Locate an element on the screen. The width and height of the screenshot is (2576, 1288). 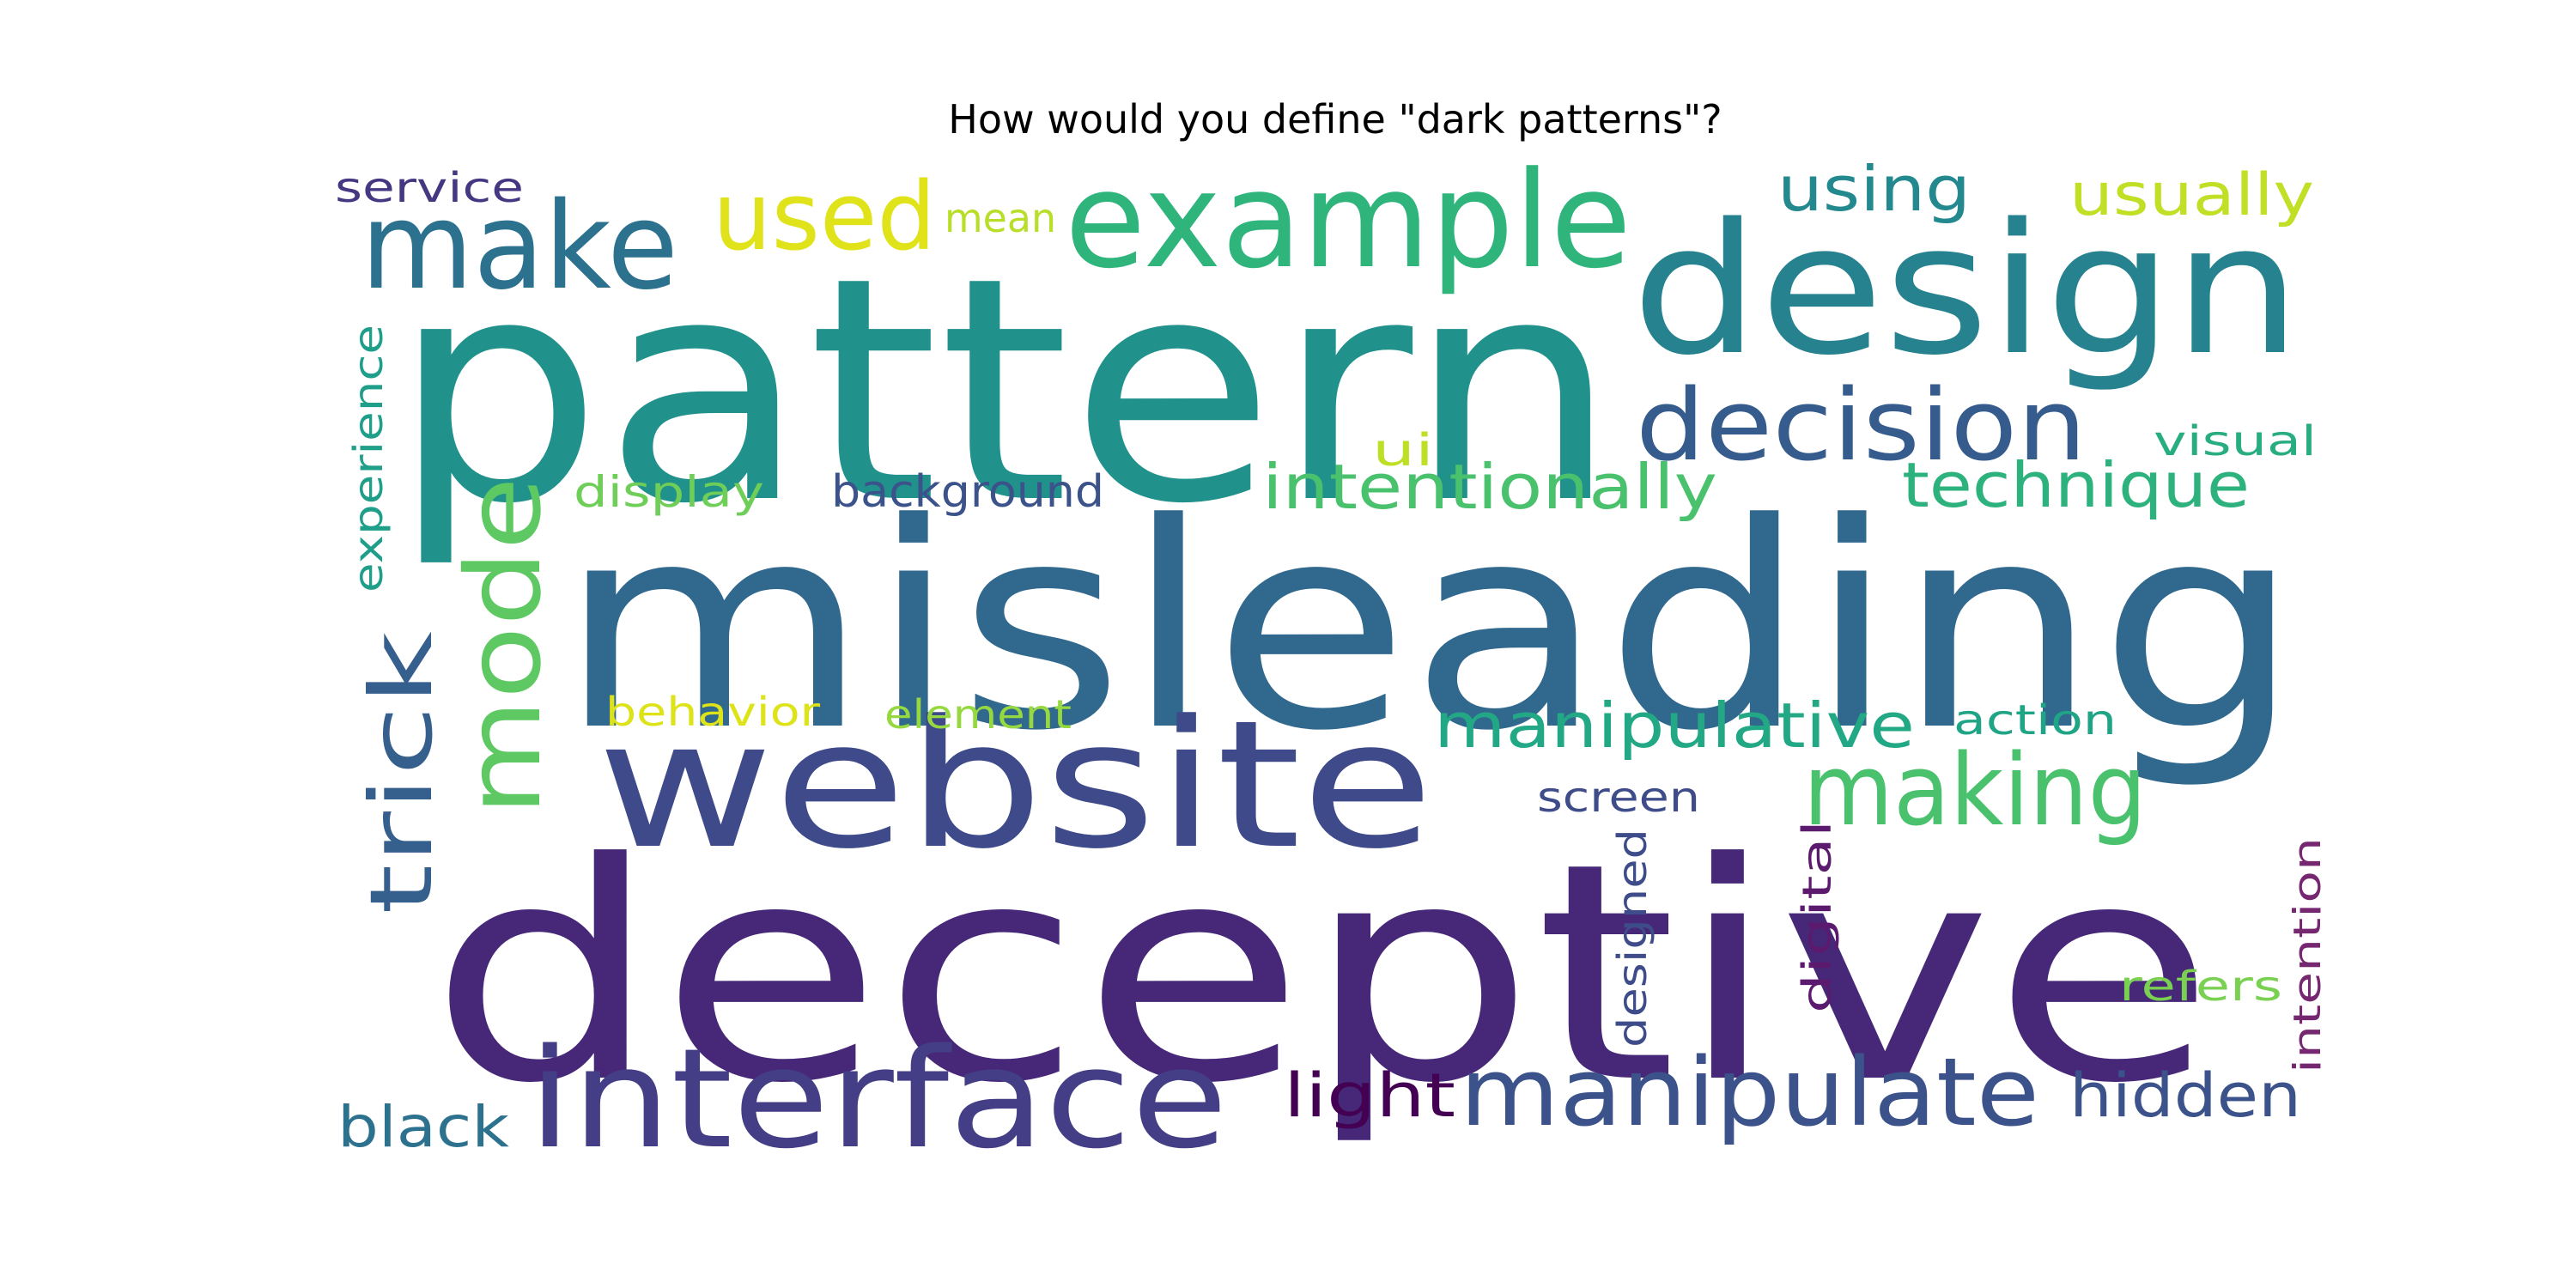
word-pattern: pattern is located at coordinates (1005, 391).